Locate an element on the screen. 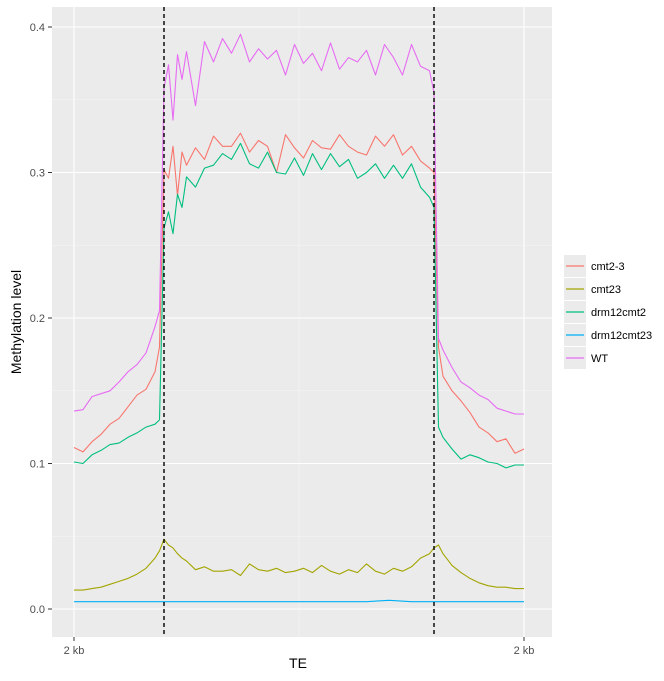 This screenshot has width=664, height=681. y-tick-label: 0.2 is located at coordinates (37, 319).